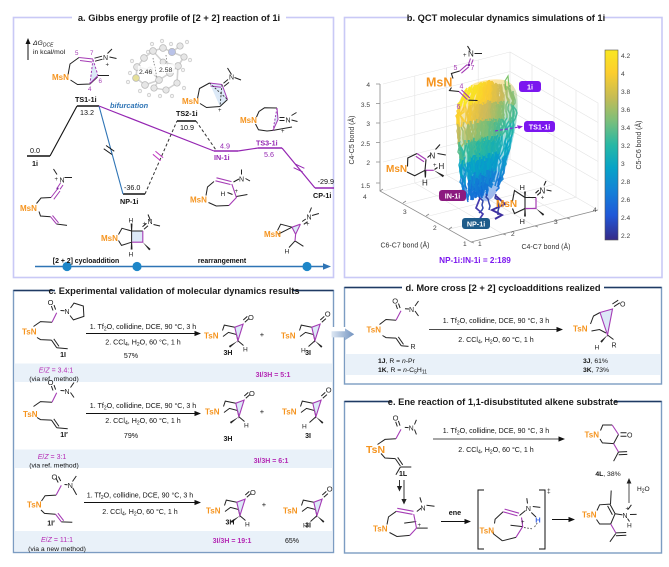 This screenshot has width=669, height=567. Describe the element at coordinates (326, 181) in the screenshot. I see `svg-text: -29.9` at that location.